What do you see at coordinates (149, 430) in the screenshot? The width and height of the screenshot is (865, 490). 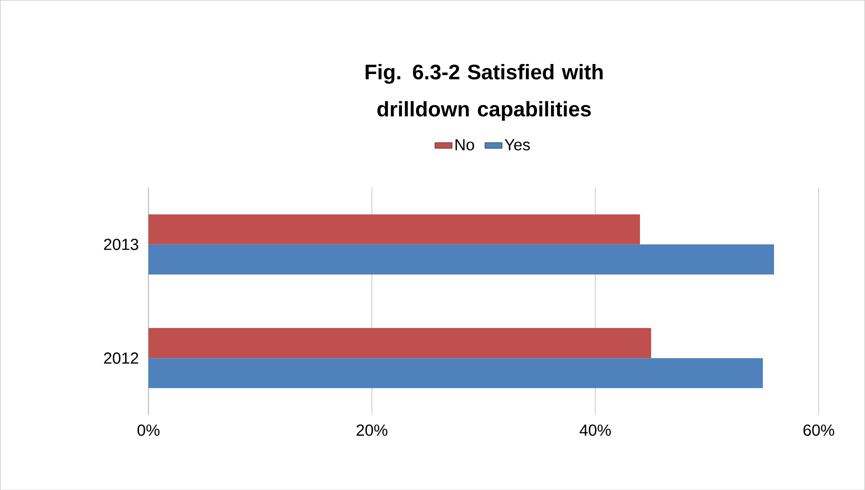 I see `x-tick-label: 0%` at bounding box center [149, 430].